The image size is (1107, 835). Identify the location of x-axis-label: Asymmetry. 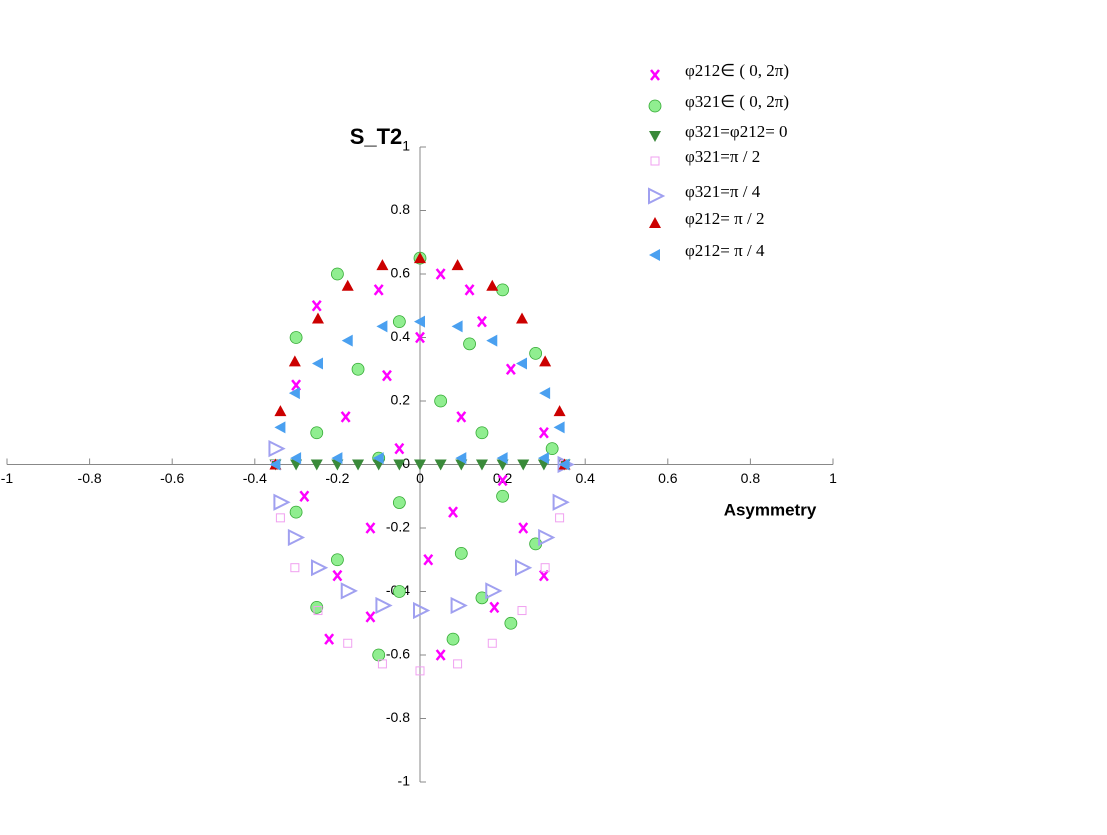
(770, 509).